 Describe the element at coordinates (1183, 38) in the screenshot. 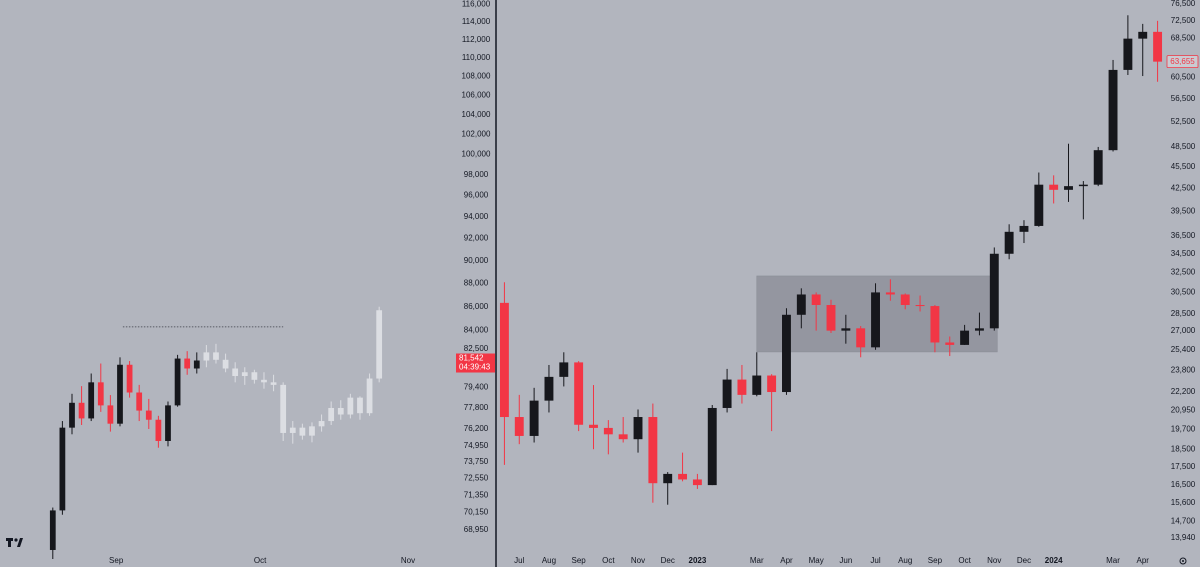

I see `y-tick-label: 68,500` at that location.